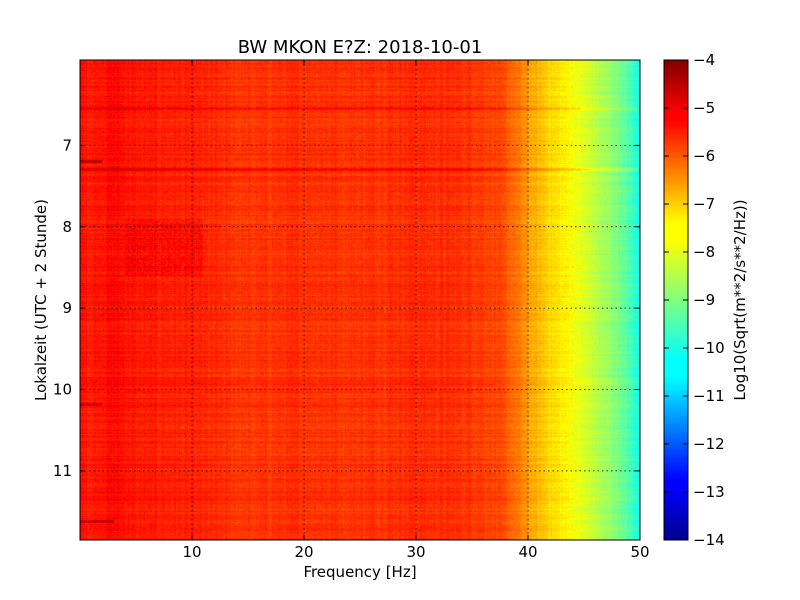  I want to click on colorbar-tick-label: −6, so click(704, 156).